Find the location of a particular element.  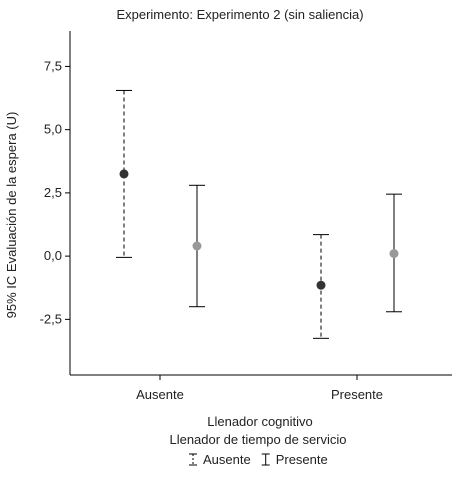

y-tick-label: -2,5 is located at coordinates (51, 318).